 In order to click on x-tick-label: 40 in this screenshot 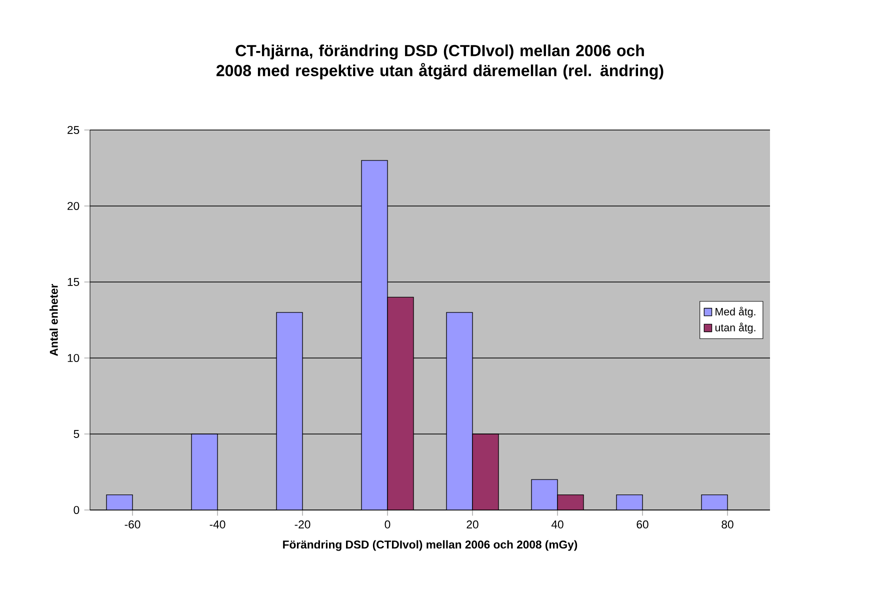, I will do `click(557, 524)`.